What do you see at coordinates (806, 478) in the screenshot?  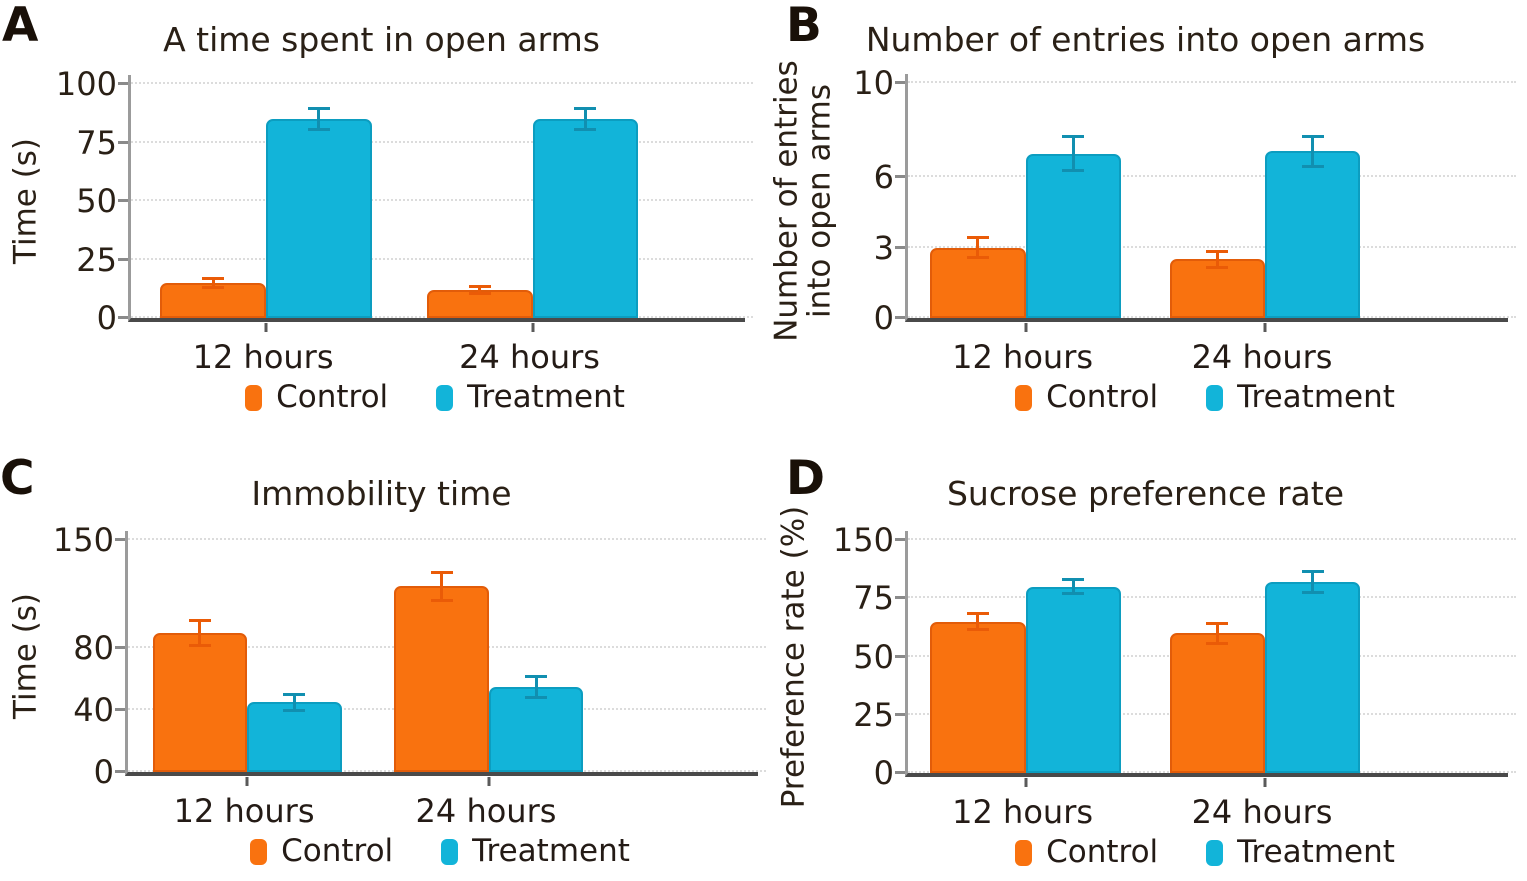 I see `panel-letter: D` at bounding box center [806, 478].